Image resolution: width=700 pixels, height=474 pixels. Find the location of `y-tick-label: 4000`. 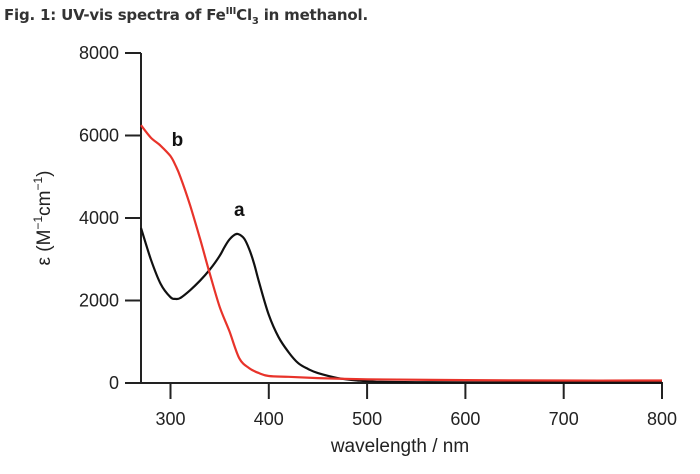

y-tick-label: 4000 is located at coordinates (99, 218).